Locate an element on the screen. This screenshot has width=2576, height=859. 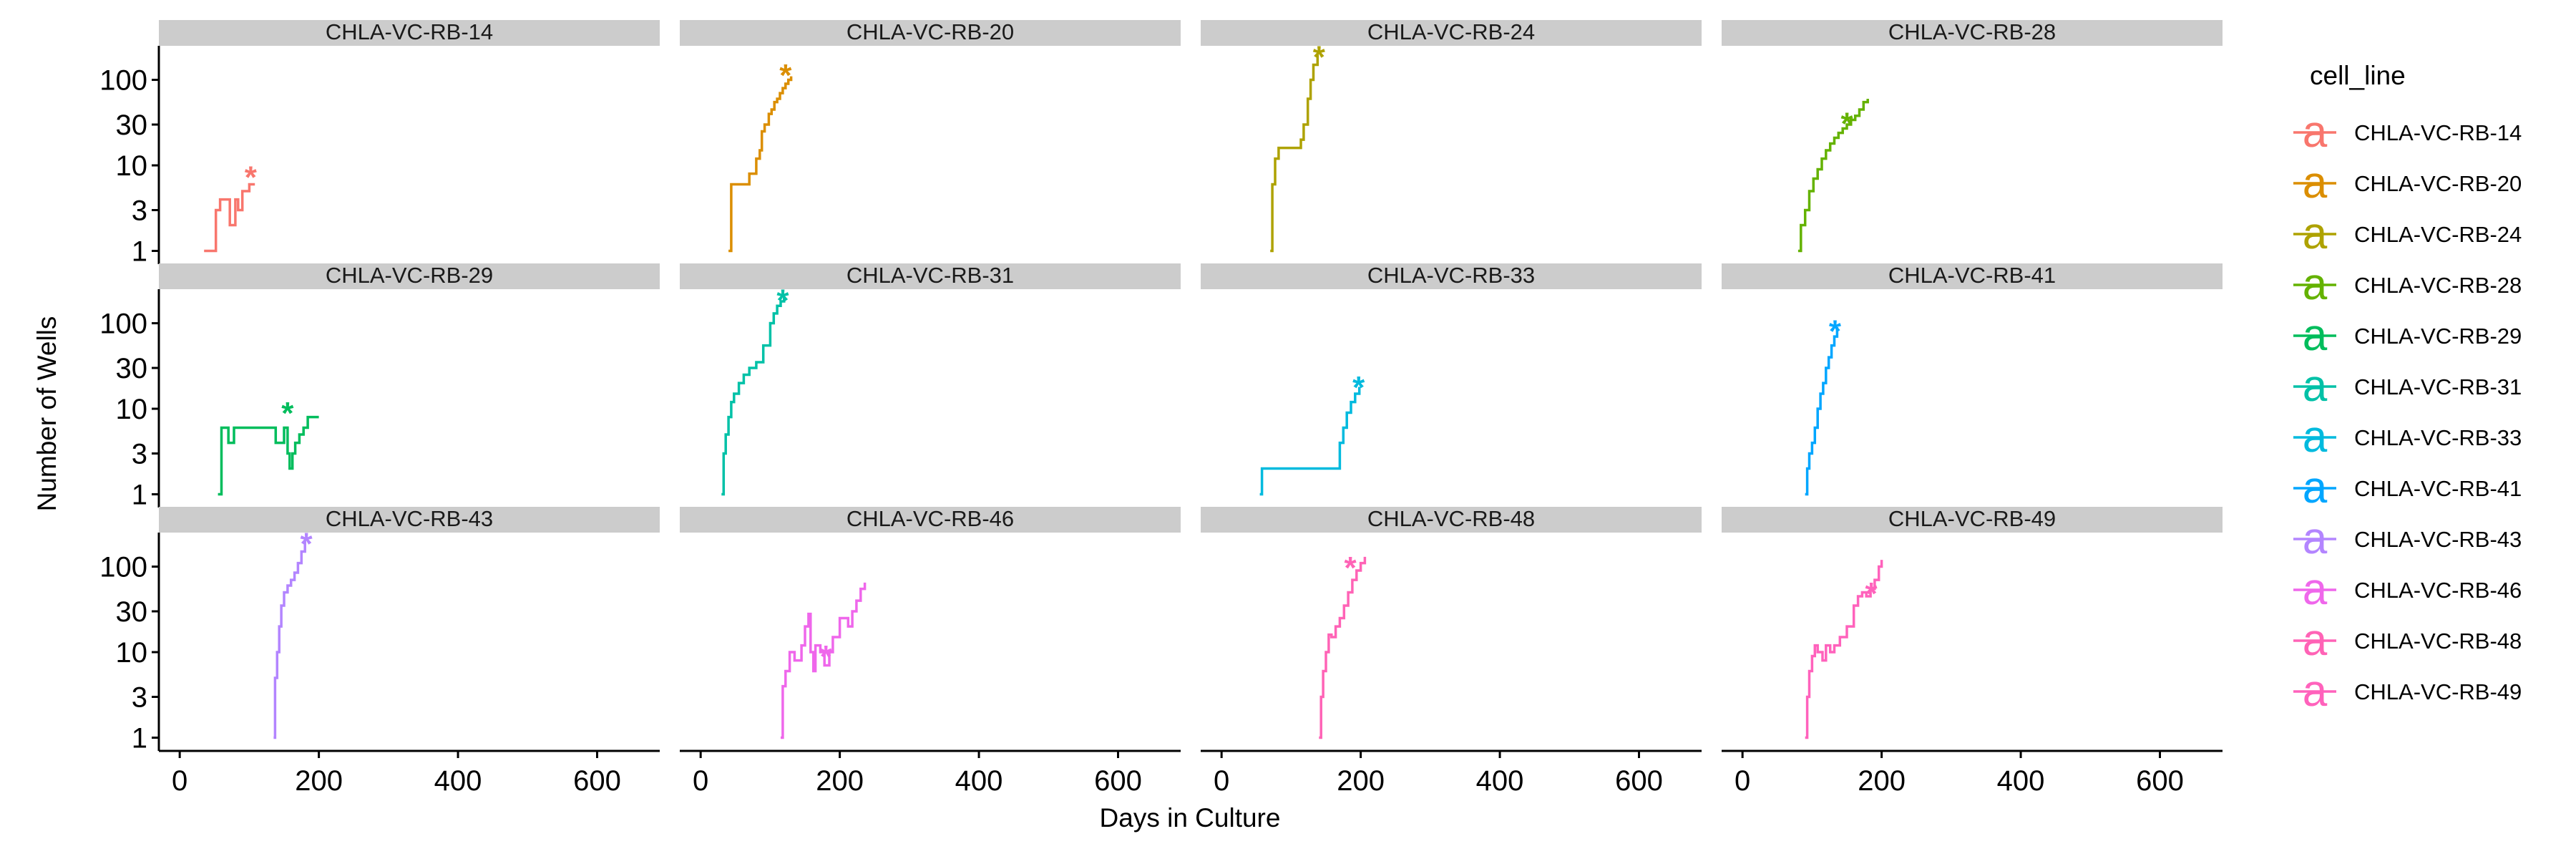
facet-strip-label: CHLA-VC-RB-46 is located at coordinates (930, 518).